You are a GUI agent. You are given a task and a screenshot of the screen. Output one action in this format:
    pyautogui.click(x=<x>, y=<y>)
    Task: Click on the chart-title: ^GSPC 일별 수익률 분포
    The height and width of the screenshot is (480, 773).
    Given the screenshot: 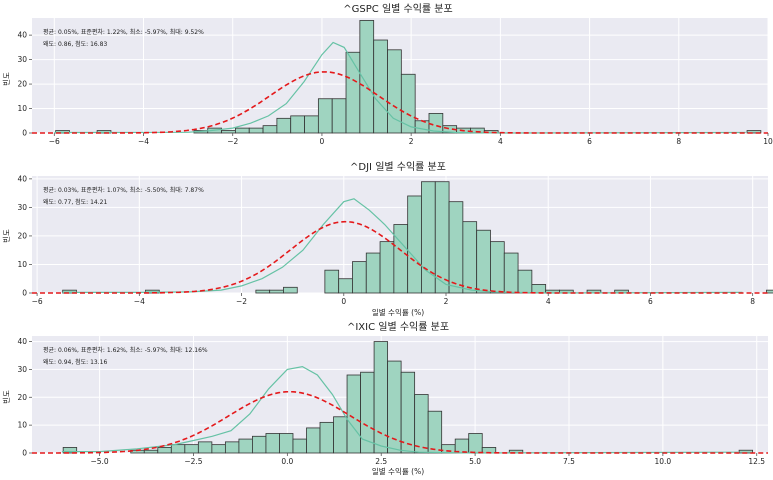 What is the action you would take?
    pyautogui.click(x=397, y=9)
    